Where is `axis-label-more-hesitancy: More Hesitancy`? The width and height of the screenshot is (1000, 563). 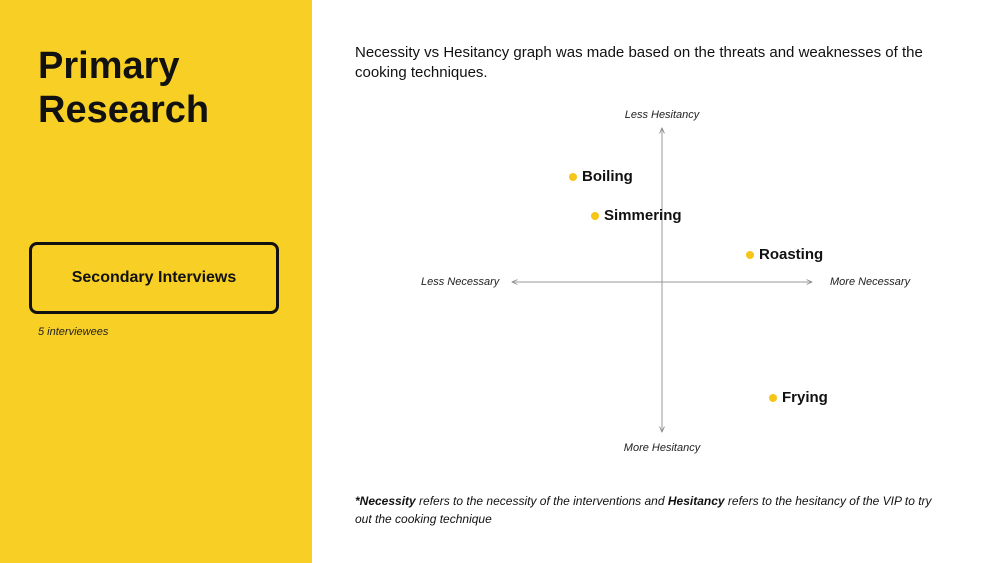
axis-label-more-hesitancy: More Hesitancy is located at coordinates (662, 448).